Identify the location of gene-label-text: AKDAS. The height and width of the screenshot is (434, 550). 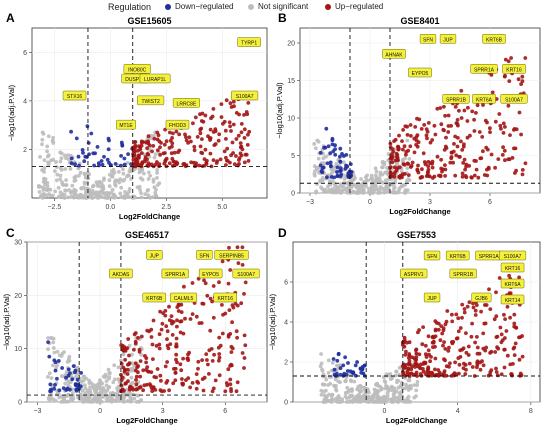
(121, 275).